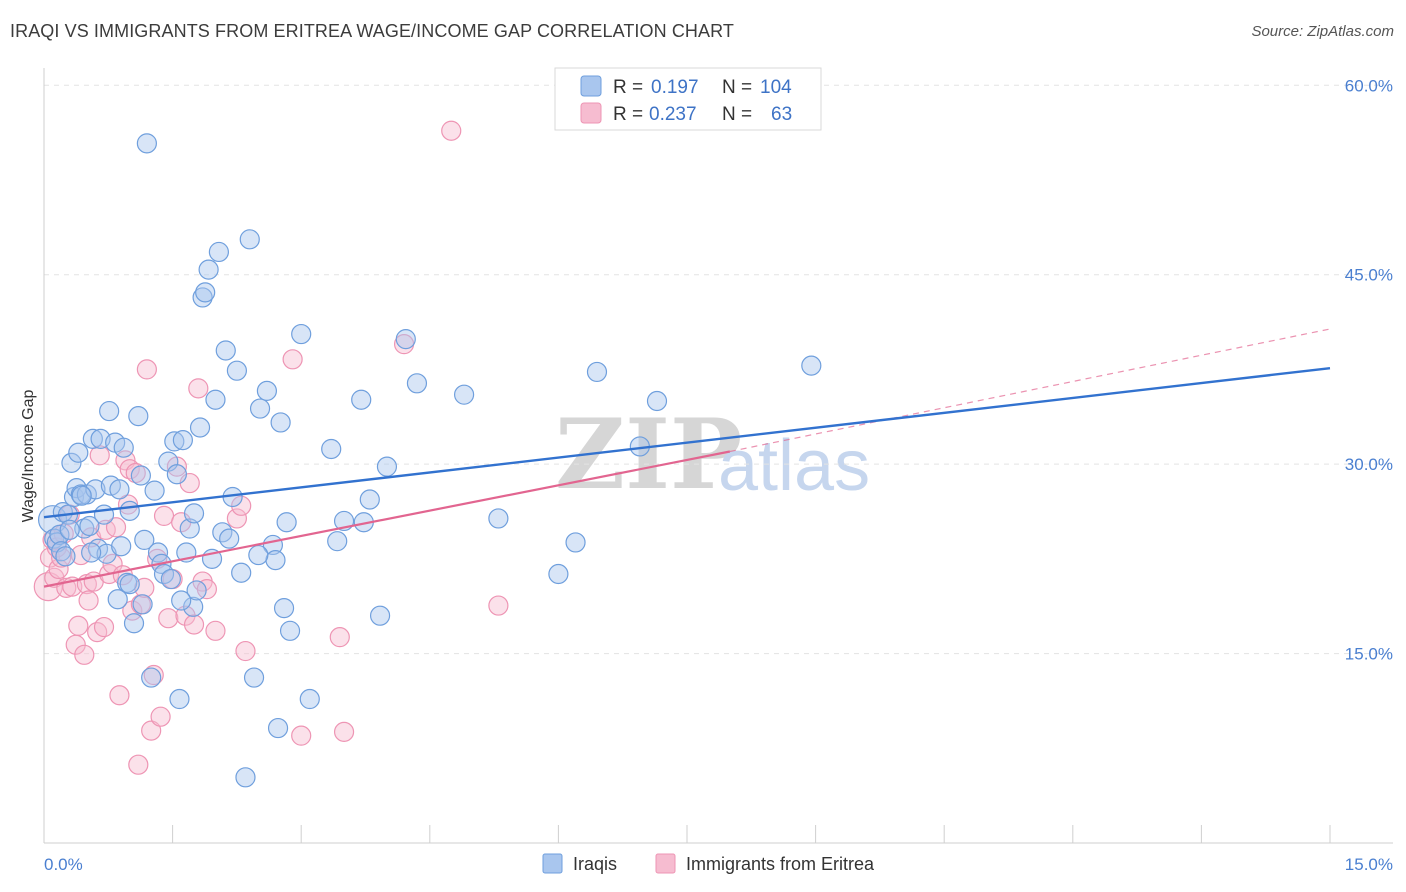  What do you see at coordinates (1369, 864) in the screenshot?
I see `x-tick-max: 15.0%` at bounding box center [1369, 864].